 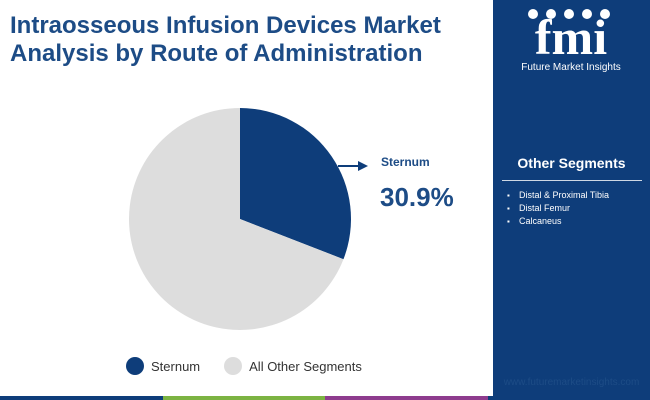 What do you see at coordinates (569, 14) in the screenshot?
I see `logo-circle-icons` at bounding box center [569, 14].